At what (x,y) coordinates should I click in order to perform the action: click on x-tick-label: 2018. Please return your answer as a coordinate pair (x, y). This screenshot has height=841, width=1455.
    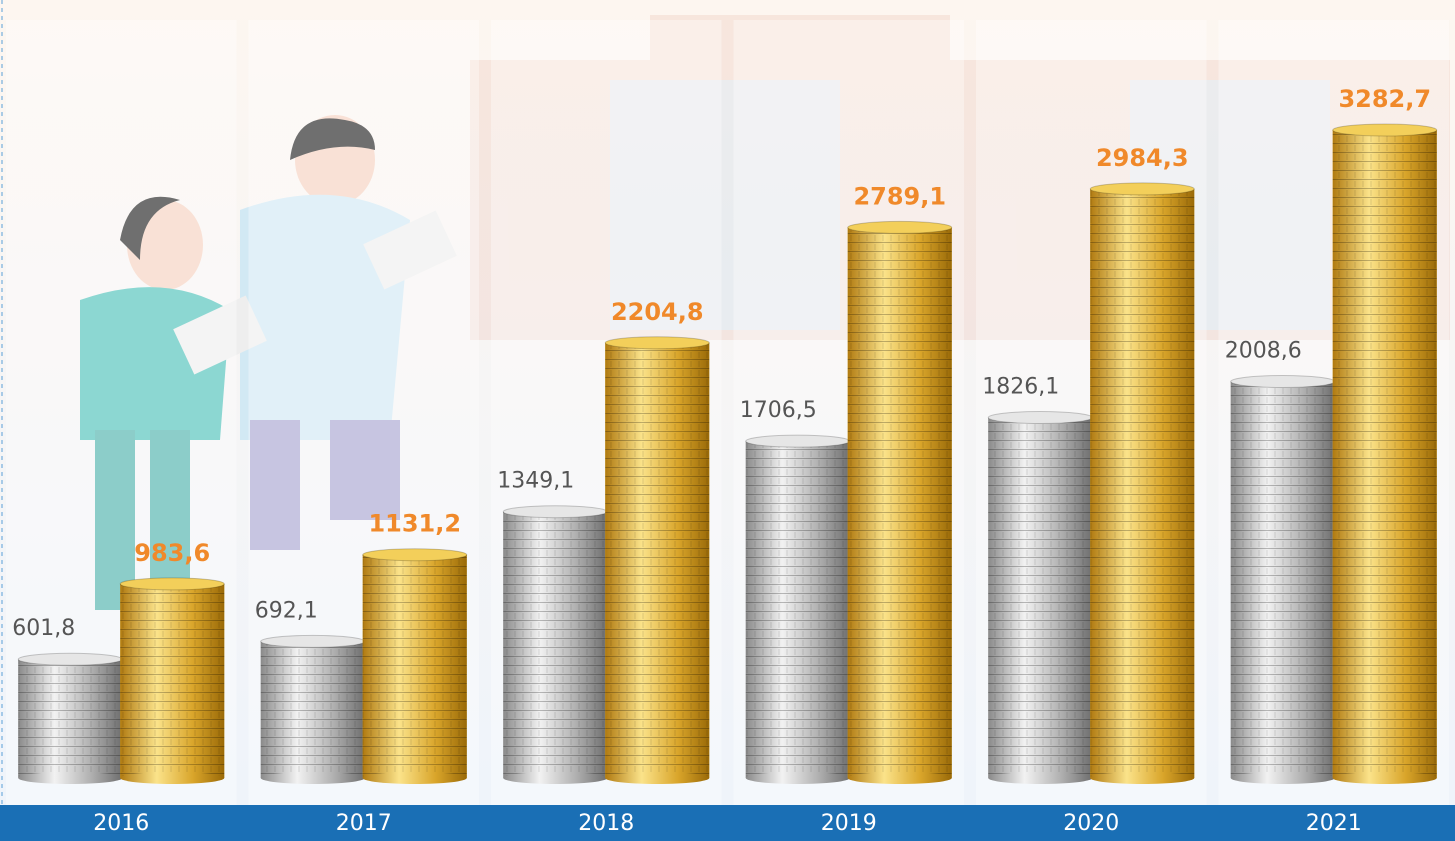
    Looking at the image, I should click on (606, 823).